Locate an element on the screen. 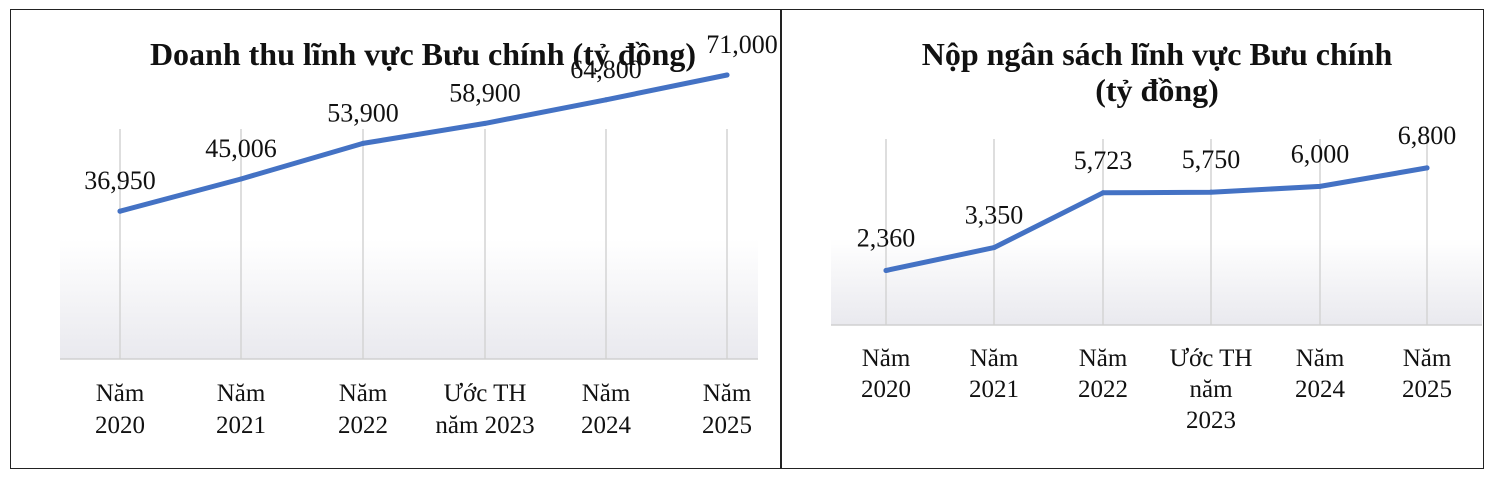 The image size is (1500, 486). revenue-data-label: 58,900 is located at coordinates (485, 92).